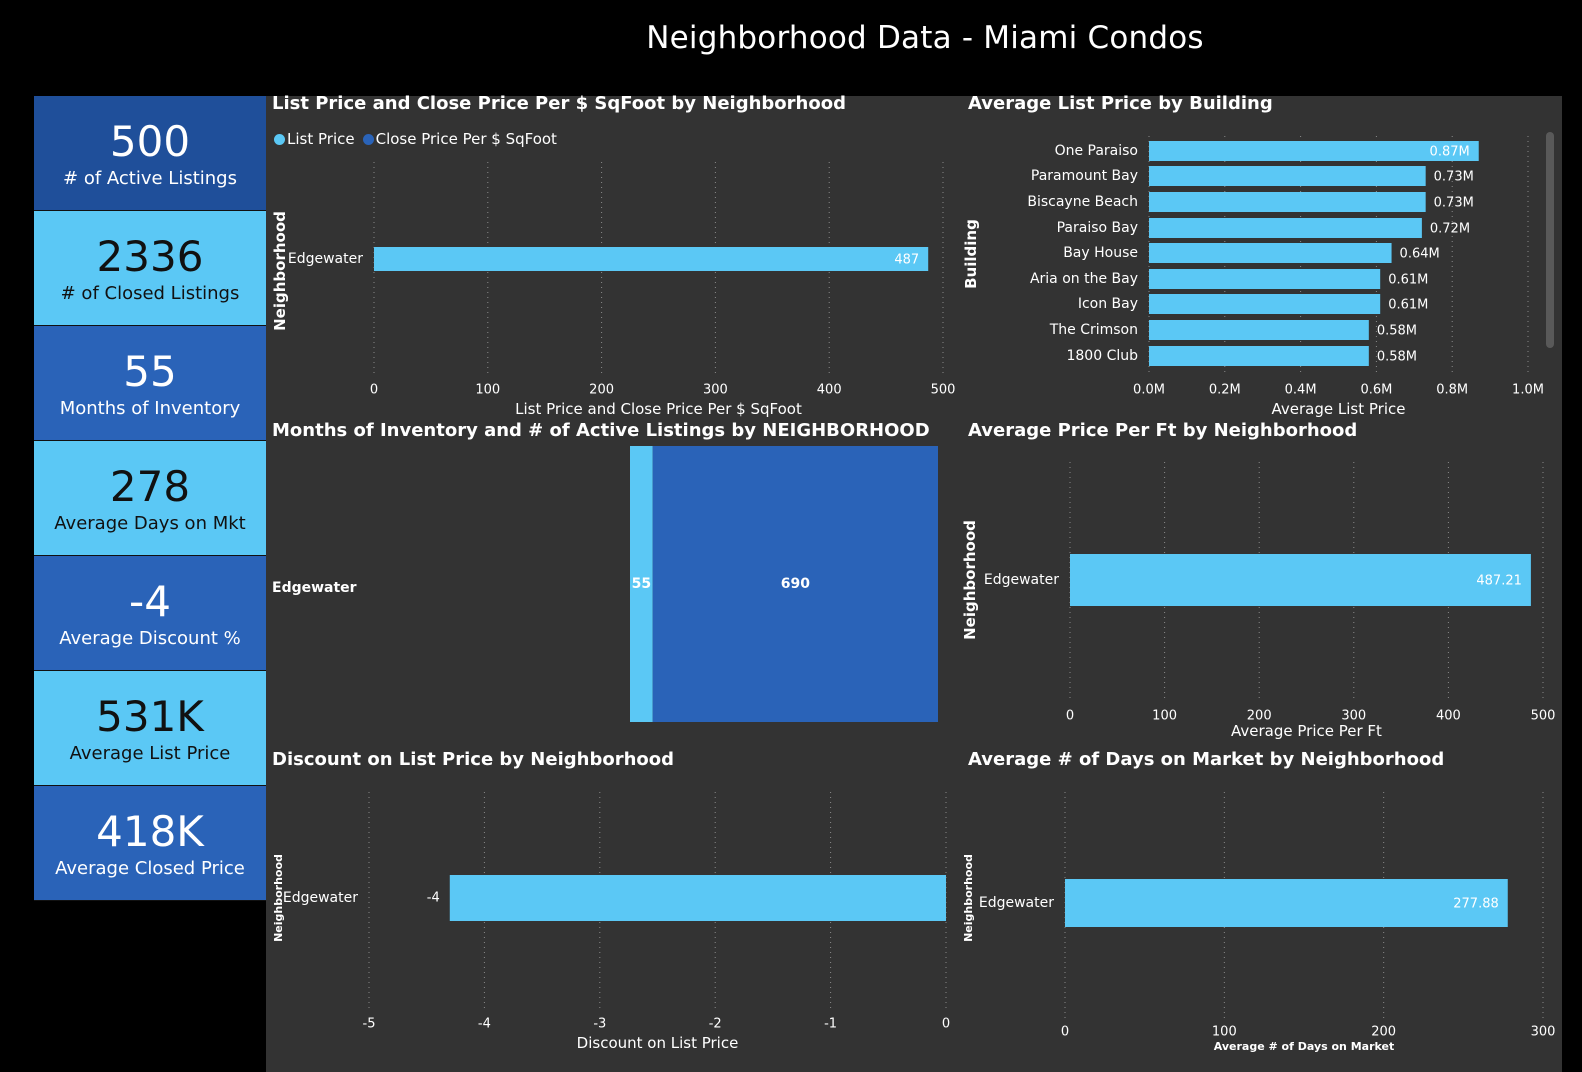 This screenshot has width=1582, height=1072. What do you see at coordinates (433, 898) in the screenshot?
I see `data-label: -4` at bounding box center [433, 898].